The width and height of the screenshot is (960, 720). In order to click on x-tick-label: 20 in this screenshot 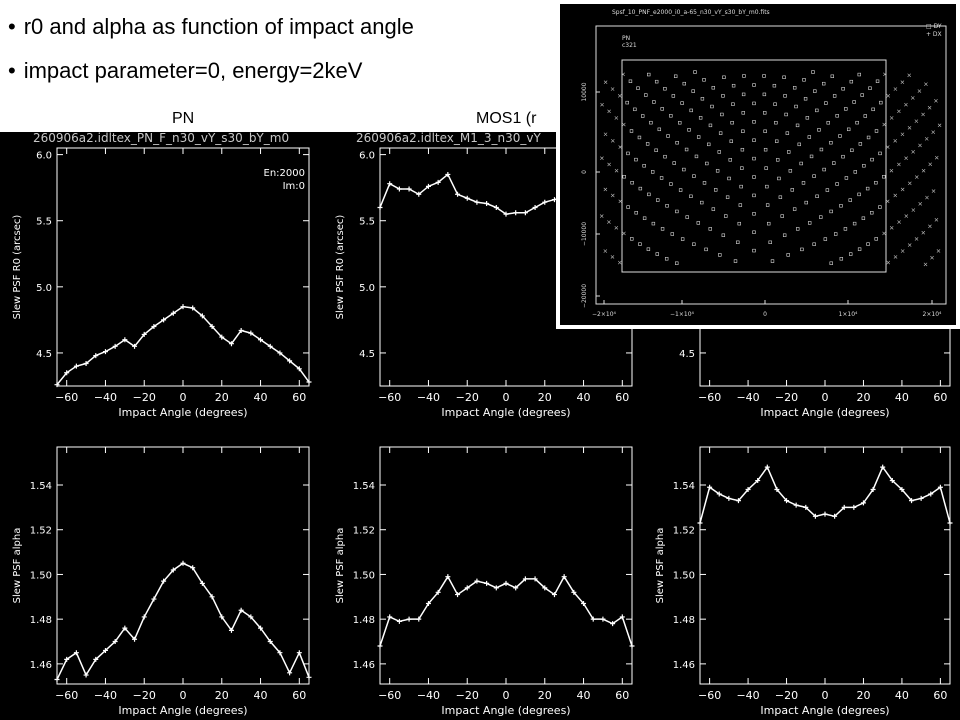, I will do `click(863, 397)`.